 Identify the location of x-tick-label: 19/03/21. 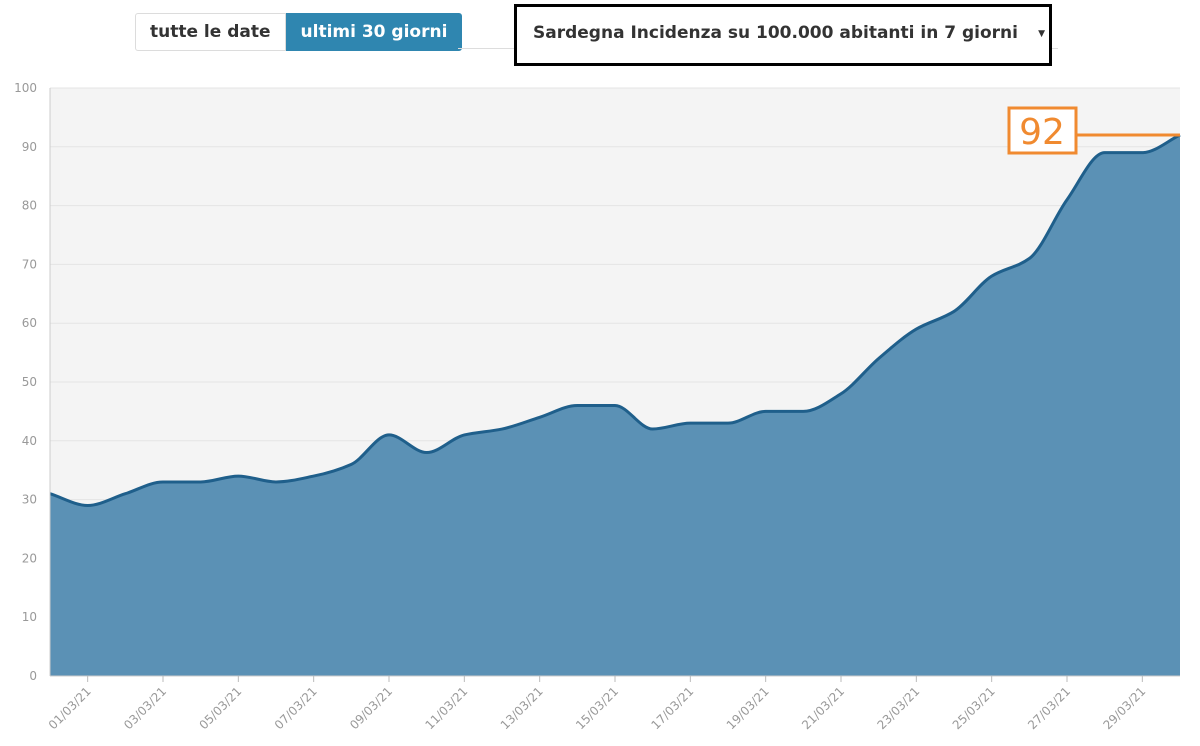
(748, 708).